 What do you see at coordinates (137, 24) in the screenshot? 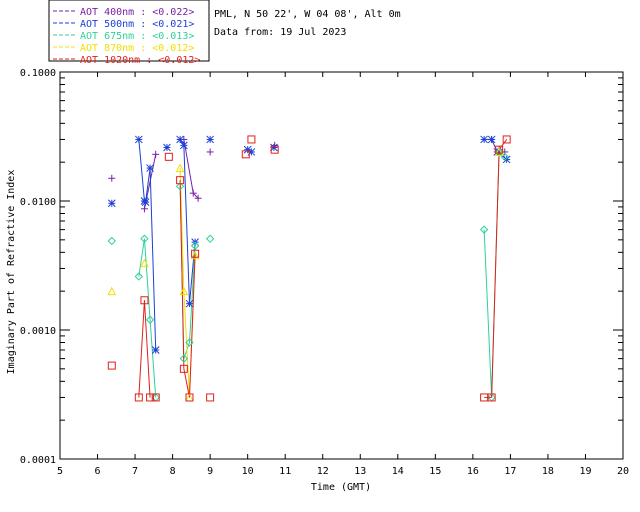
I see `legend-entry: AOT 500nm : <0.021>` at bounding box center [137, 24].